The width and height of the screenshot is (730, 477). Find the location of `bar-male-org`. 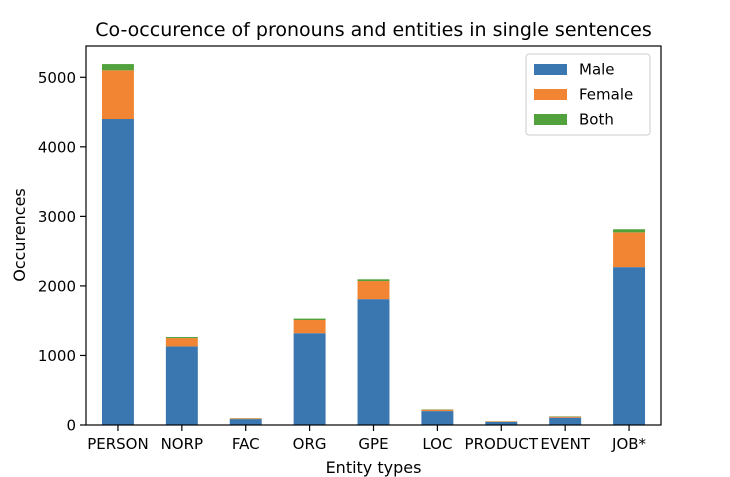

bar-male-org is located at coordinates (309, 379).